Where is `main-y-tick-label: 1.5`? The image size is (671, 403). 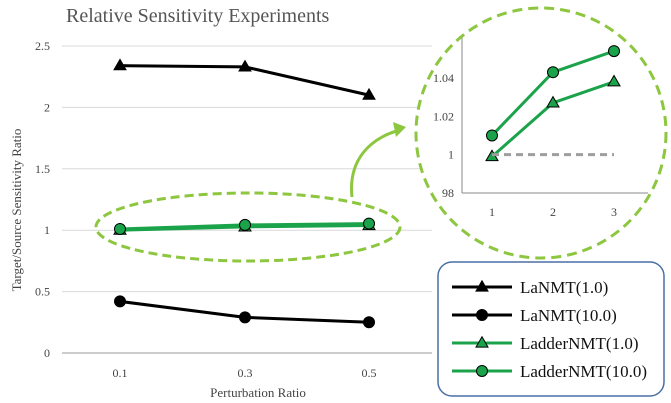 main-y-tick-label: 1.5 is located at coordinates (42, 169).